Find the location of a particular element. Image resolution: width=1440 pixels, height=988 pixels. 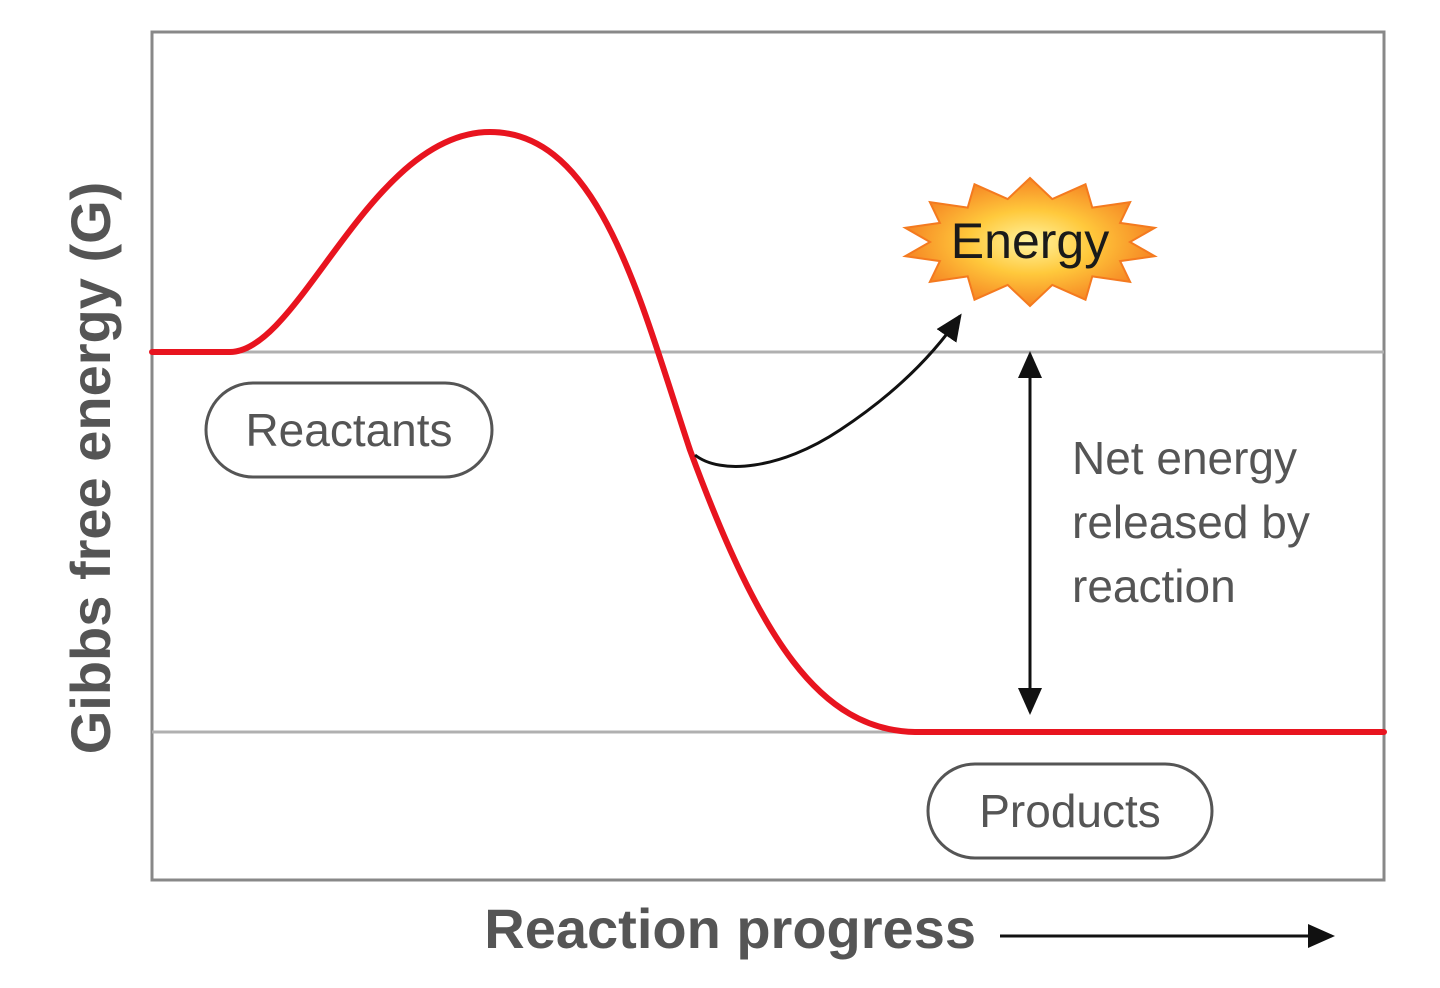

energy-release-arrow is located at coordinates (828, 390).